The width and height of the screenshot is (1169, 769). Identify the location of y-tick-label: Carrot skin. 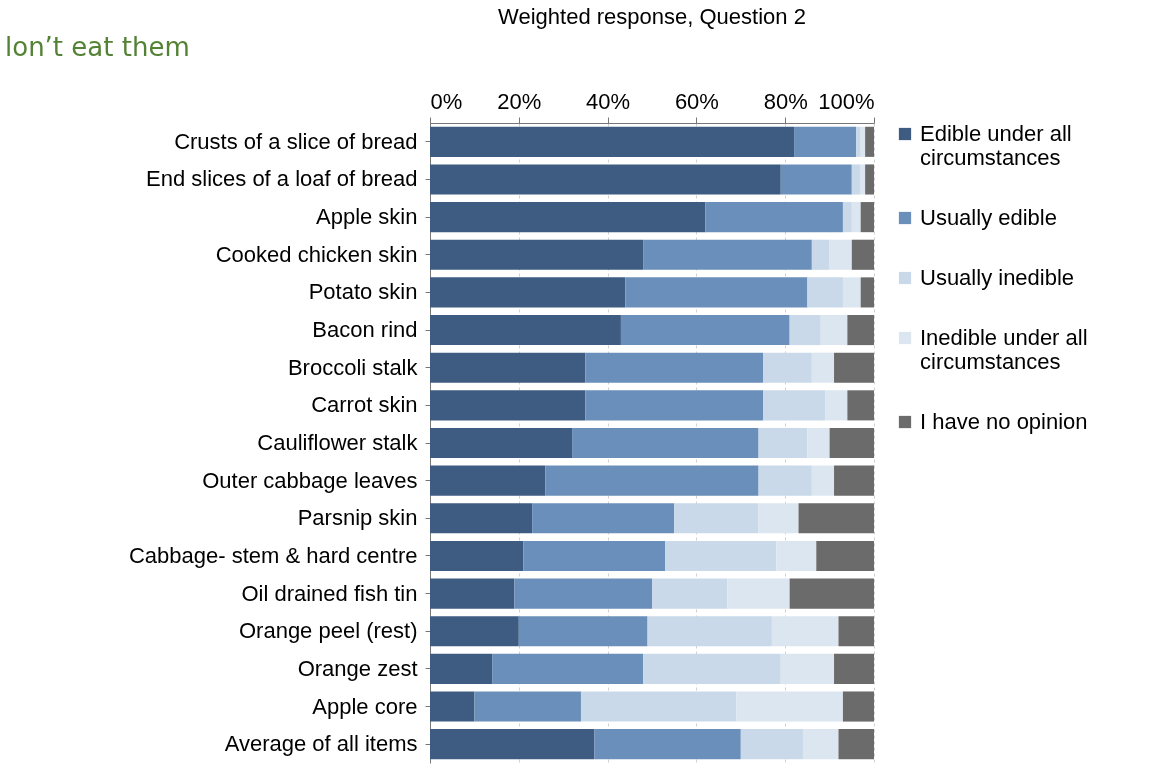
(364, 405).